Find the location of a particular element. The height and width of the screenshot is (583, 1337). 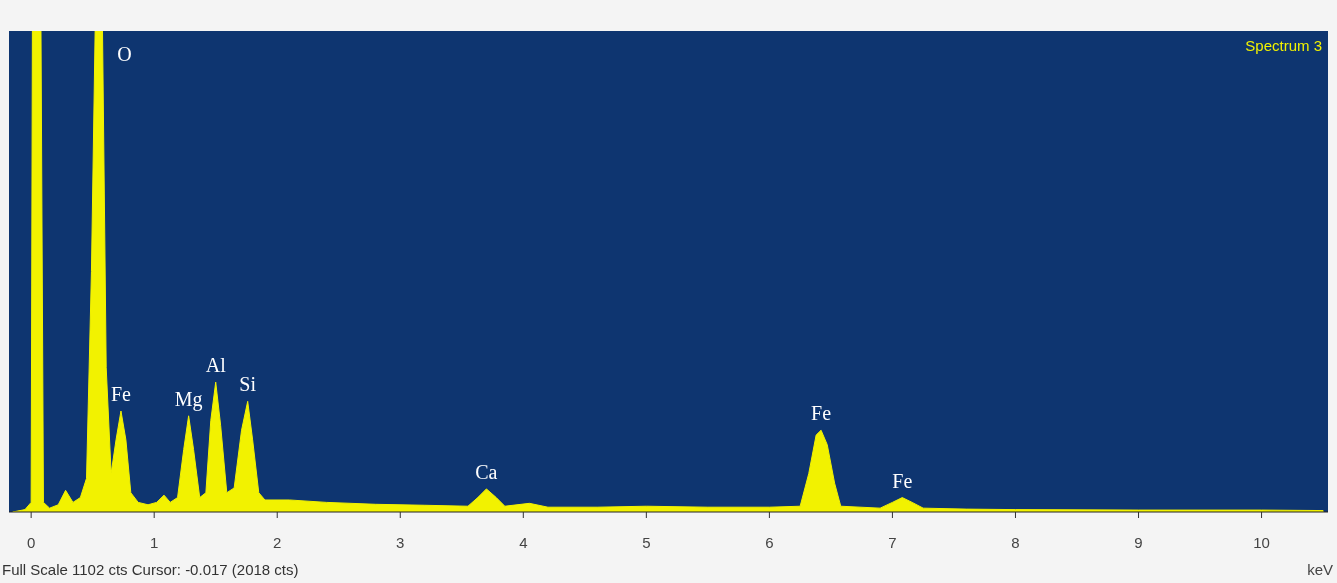

chart-title: Spectrum 3 is located at coordinates (1283, 45).